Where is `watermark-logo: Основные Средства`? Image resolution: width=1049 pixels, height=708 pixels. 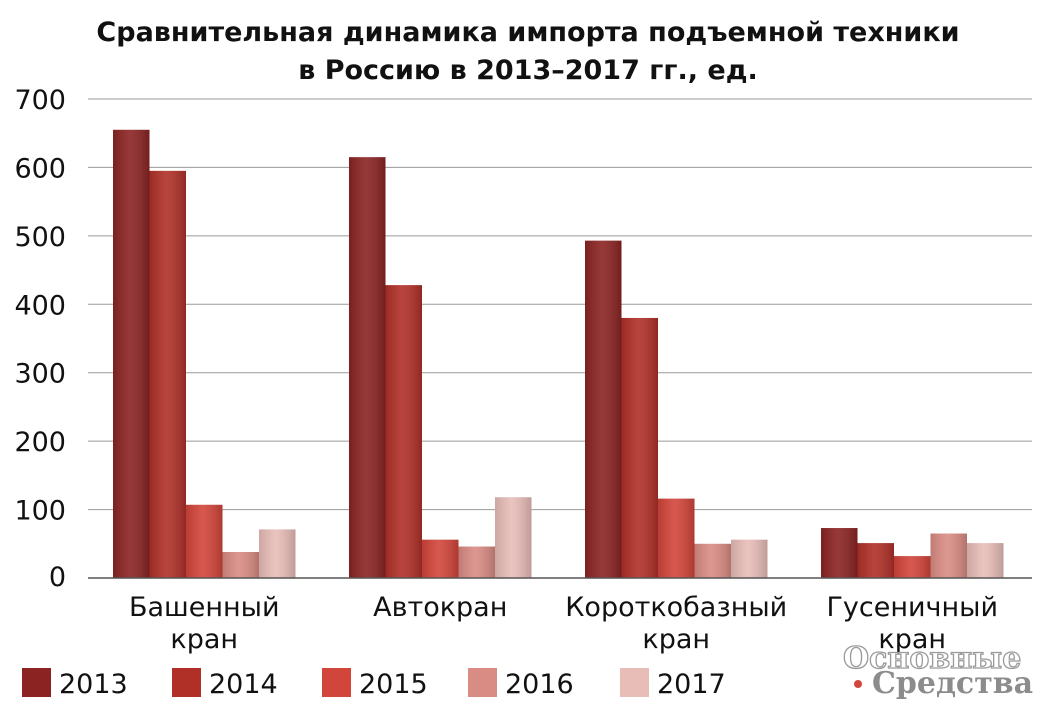 watermark-logo: Основные Средства is located at coordinates (937, 670).